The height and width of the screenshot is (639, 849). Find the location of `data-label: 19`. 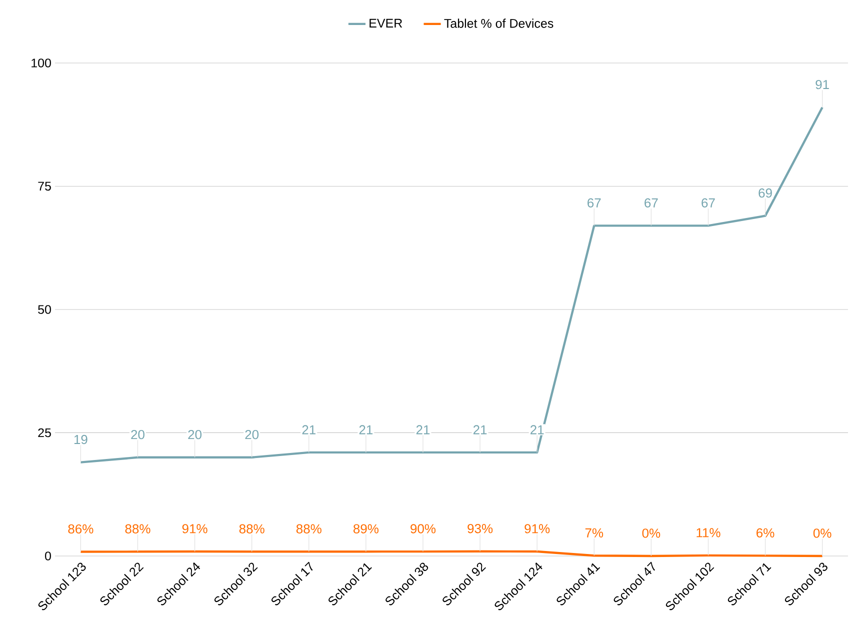

data-label: 19 is located at coordinates (81, 439).